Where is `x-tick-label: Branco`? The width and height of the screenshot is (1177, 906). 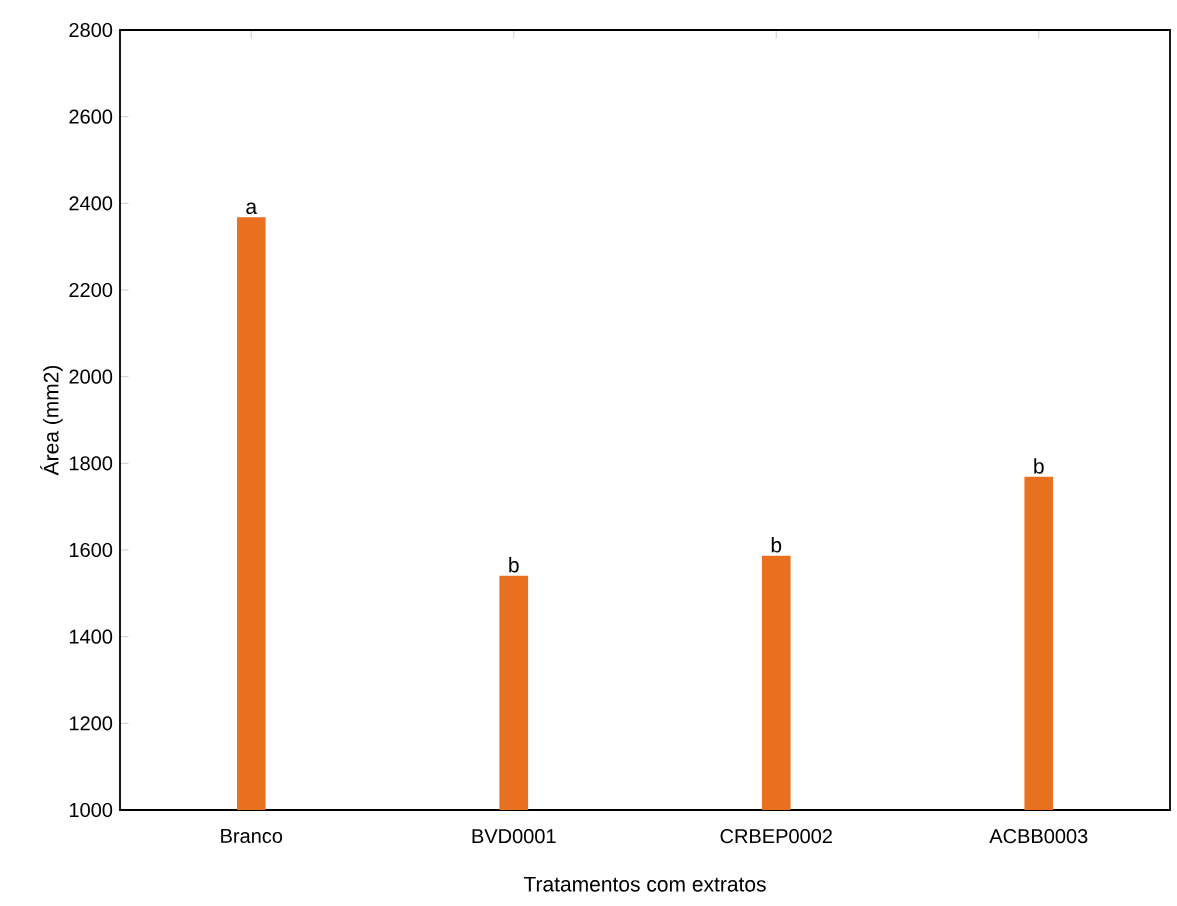
x-tick-label: Branco is located at coordinates (252, 836).